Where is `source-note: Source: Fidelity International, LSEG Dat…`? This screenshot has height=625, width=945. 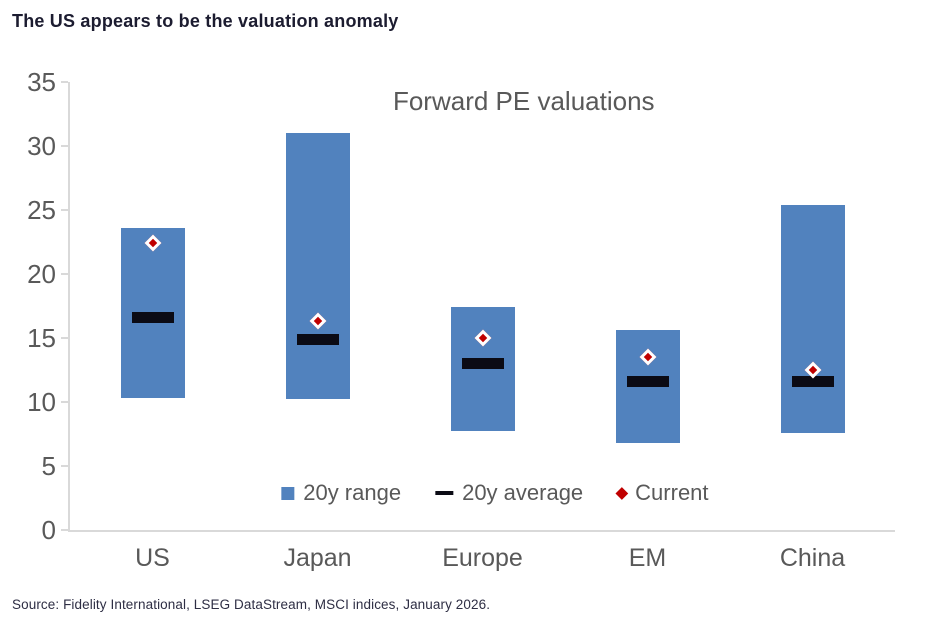
source-note: Source: Fidelity International, LSEG Dat… is located at coordinates (251, 604).